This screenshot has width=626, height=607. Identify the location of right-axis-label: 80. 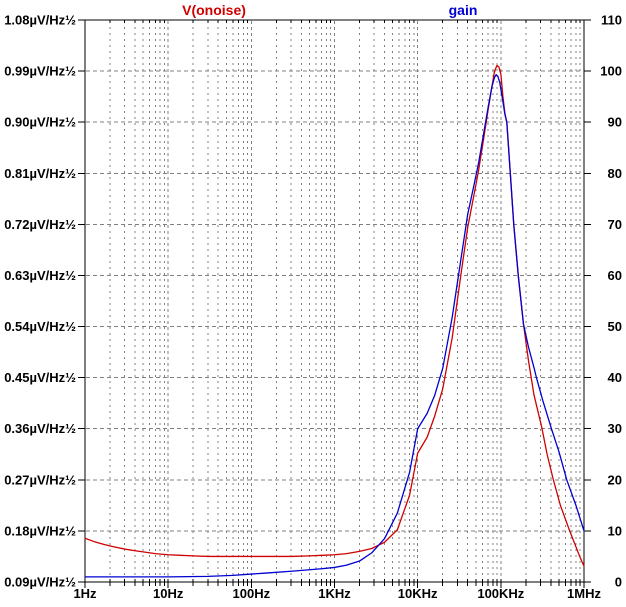
(615, 173).